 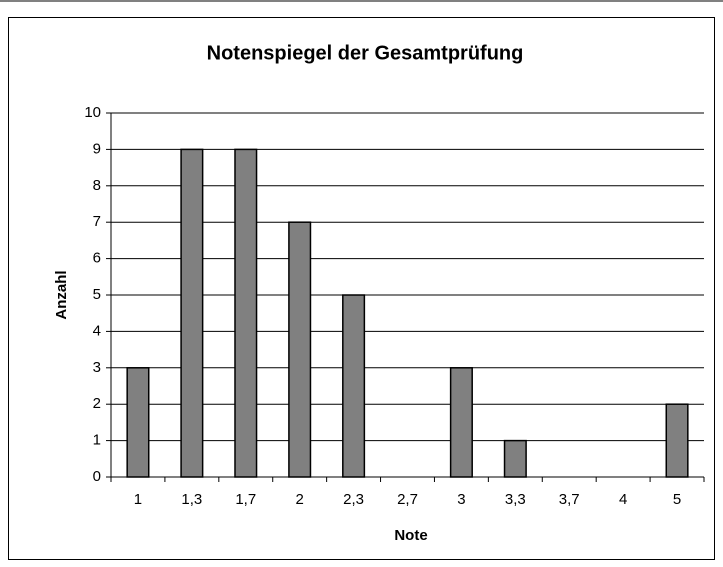 I want to click on y-tick-label: 3, so click(x=97, y=367).